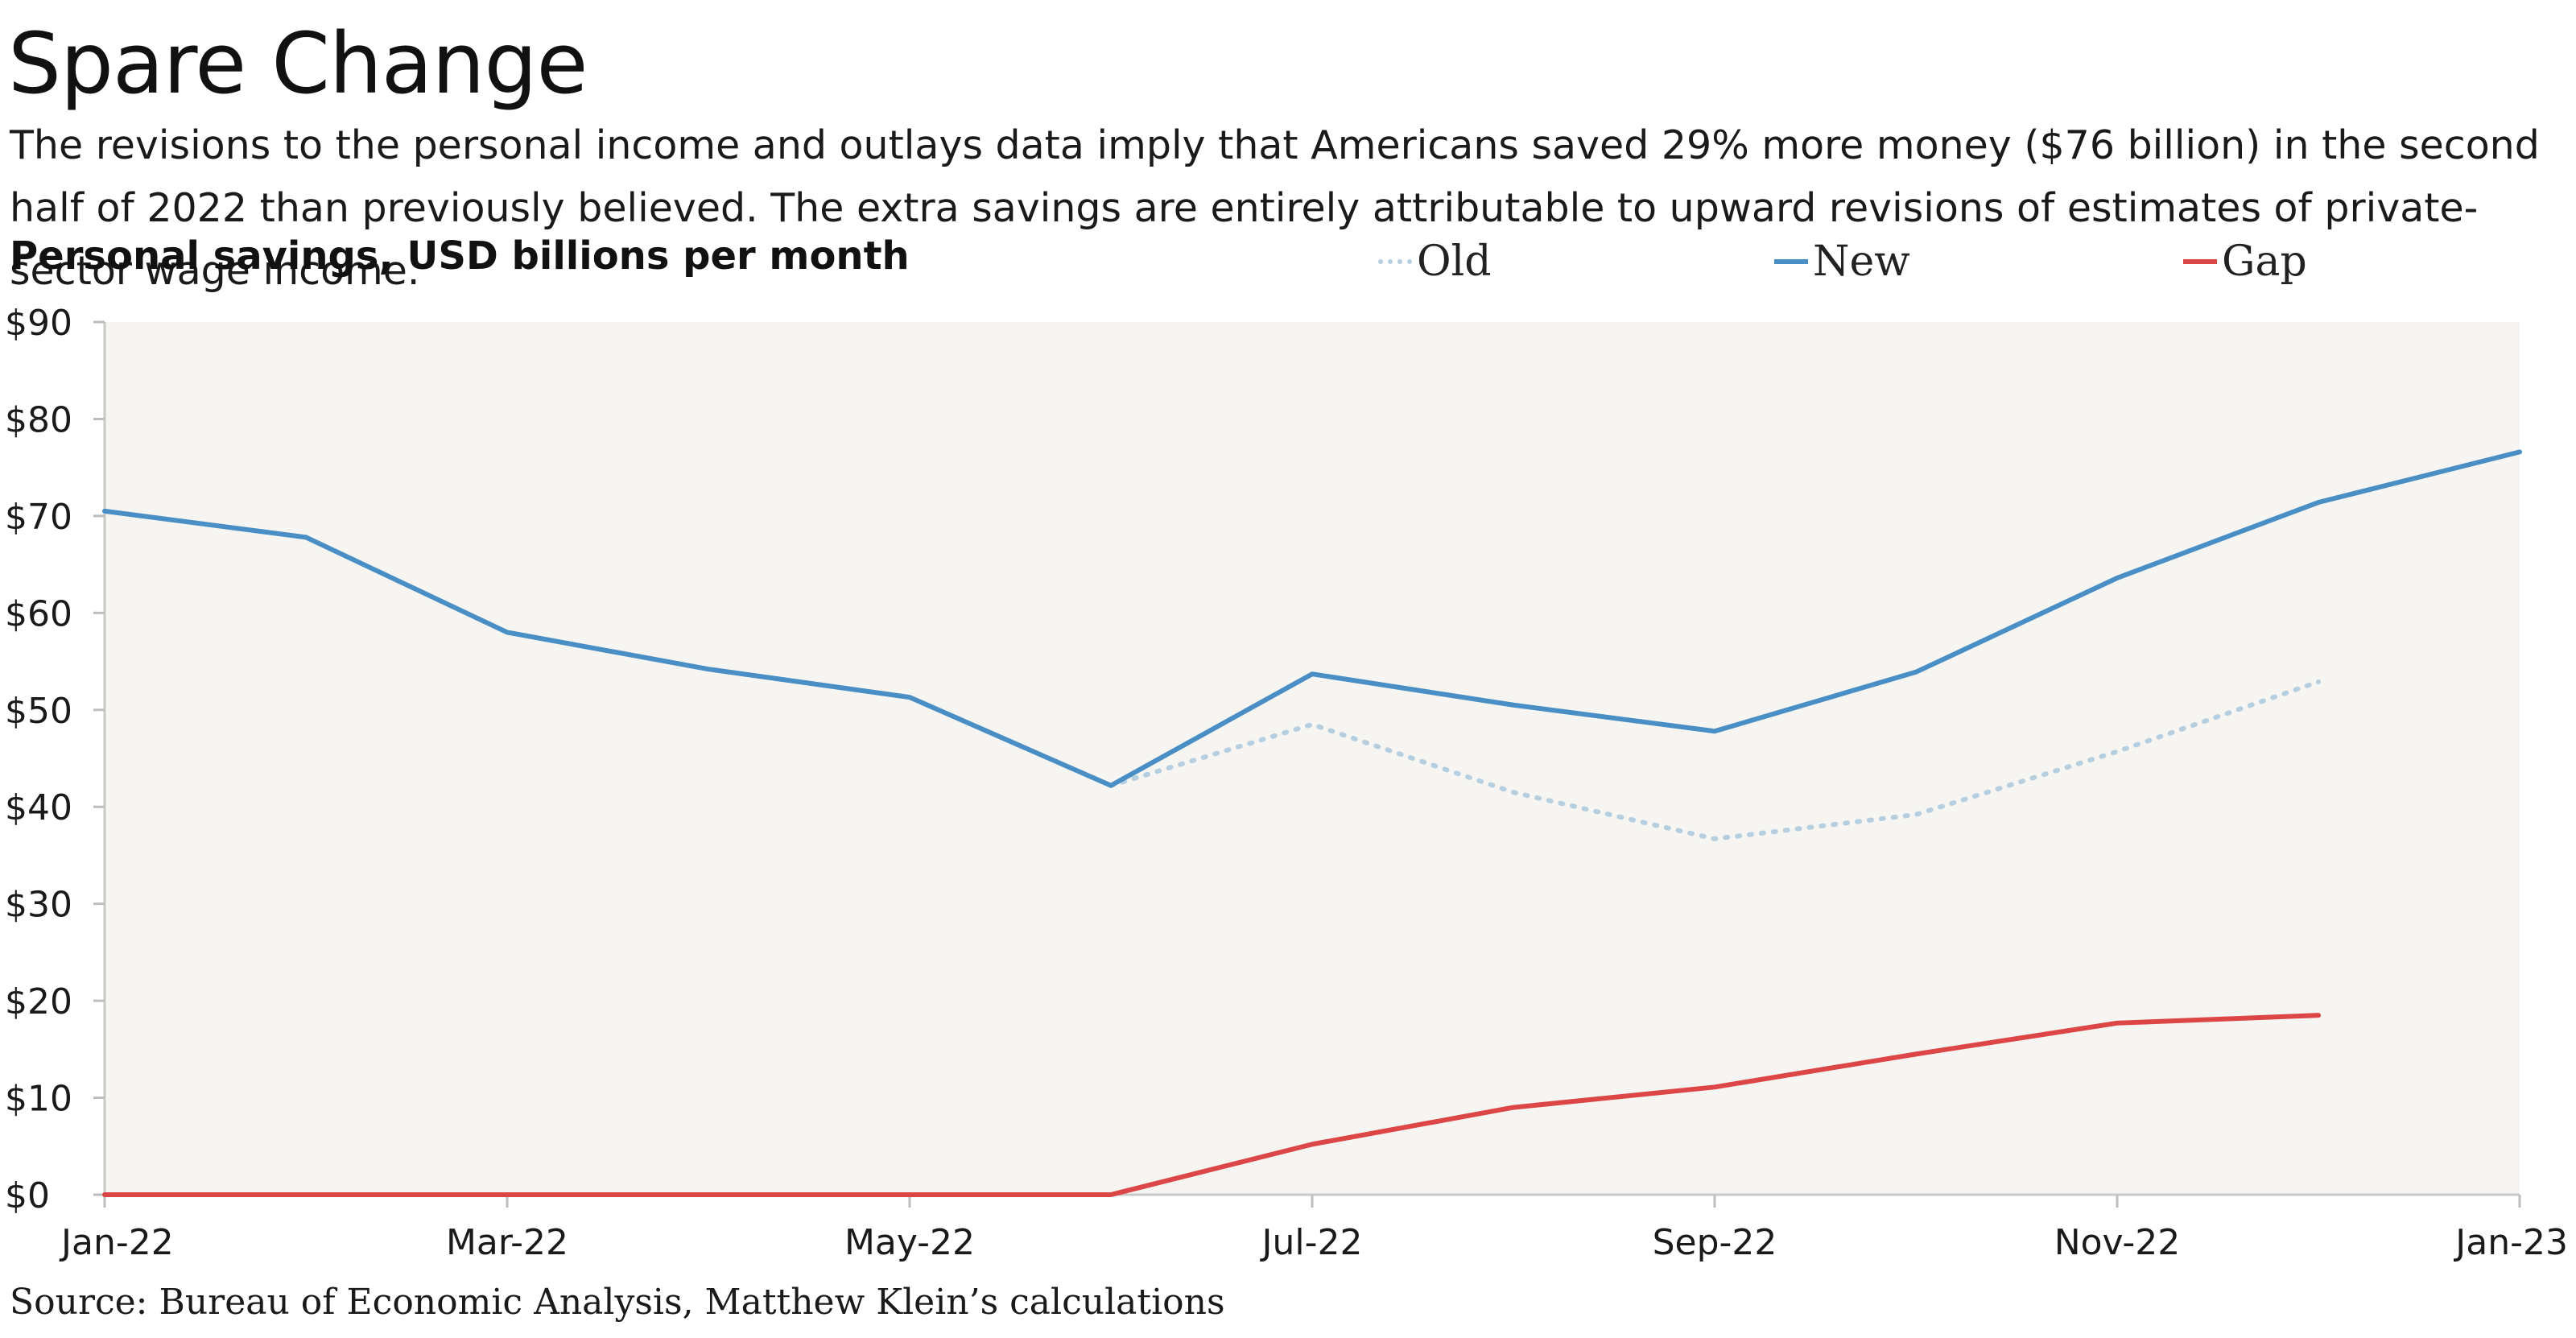 Image resolution: width=2576 pixels, height=1338 pixels. What do you see at coordinates (1791, 261) in the screenshot?
I see `legend-swatch-new` at bounding box center [1791, 261].